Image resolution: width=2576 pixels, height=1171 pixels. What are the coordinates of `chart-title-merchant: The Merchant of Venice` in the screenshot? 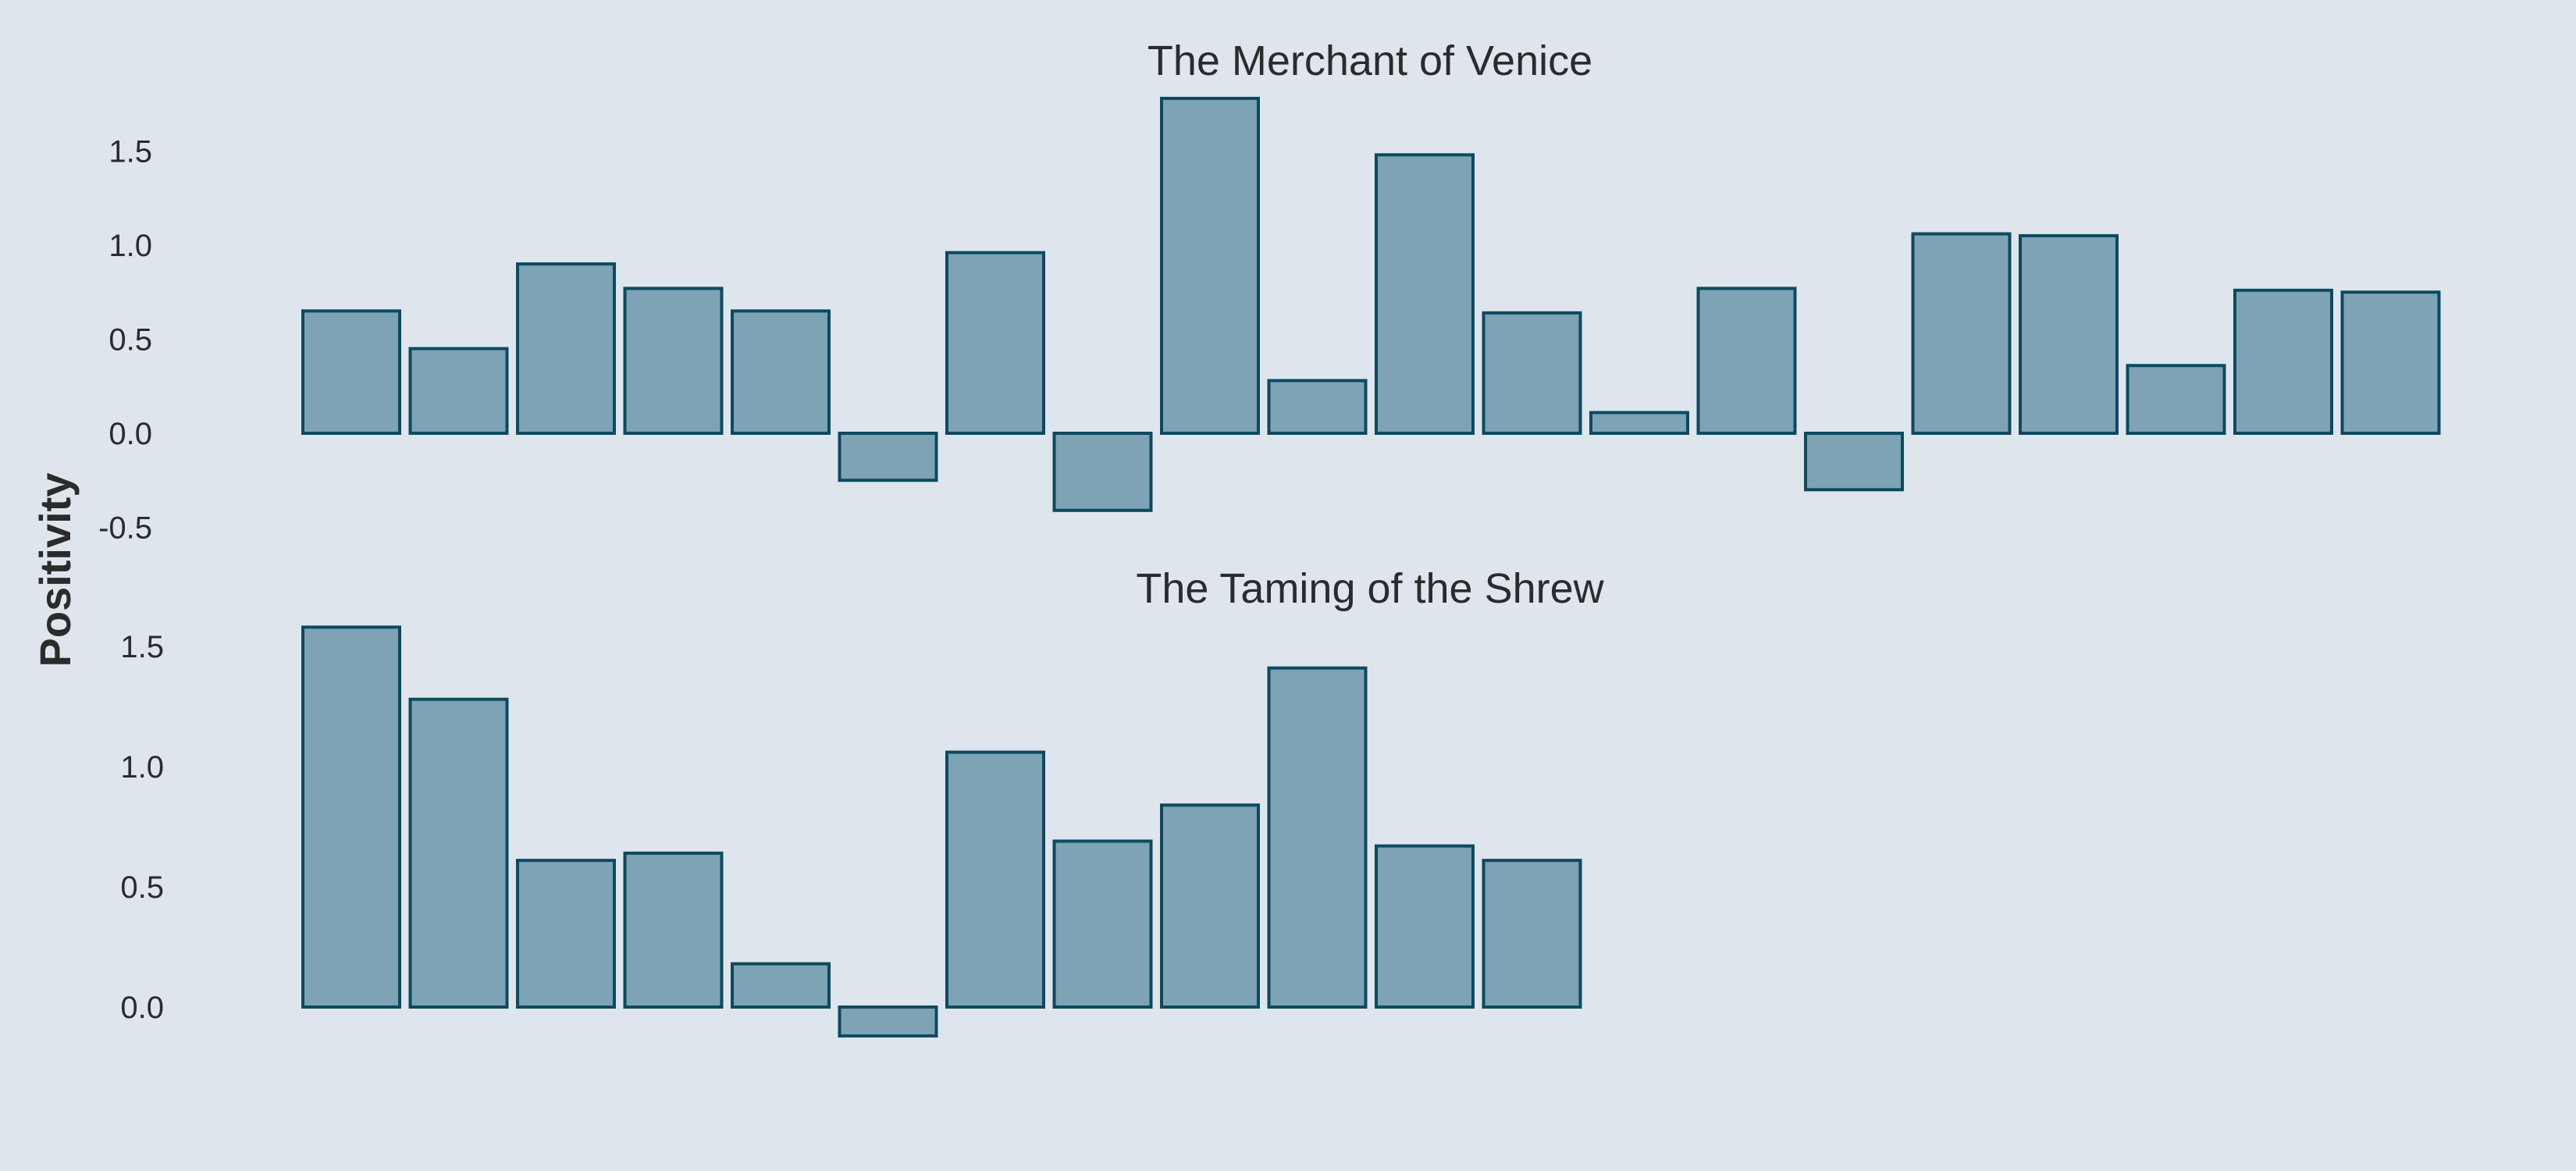 It's located at (1369, 61).